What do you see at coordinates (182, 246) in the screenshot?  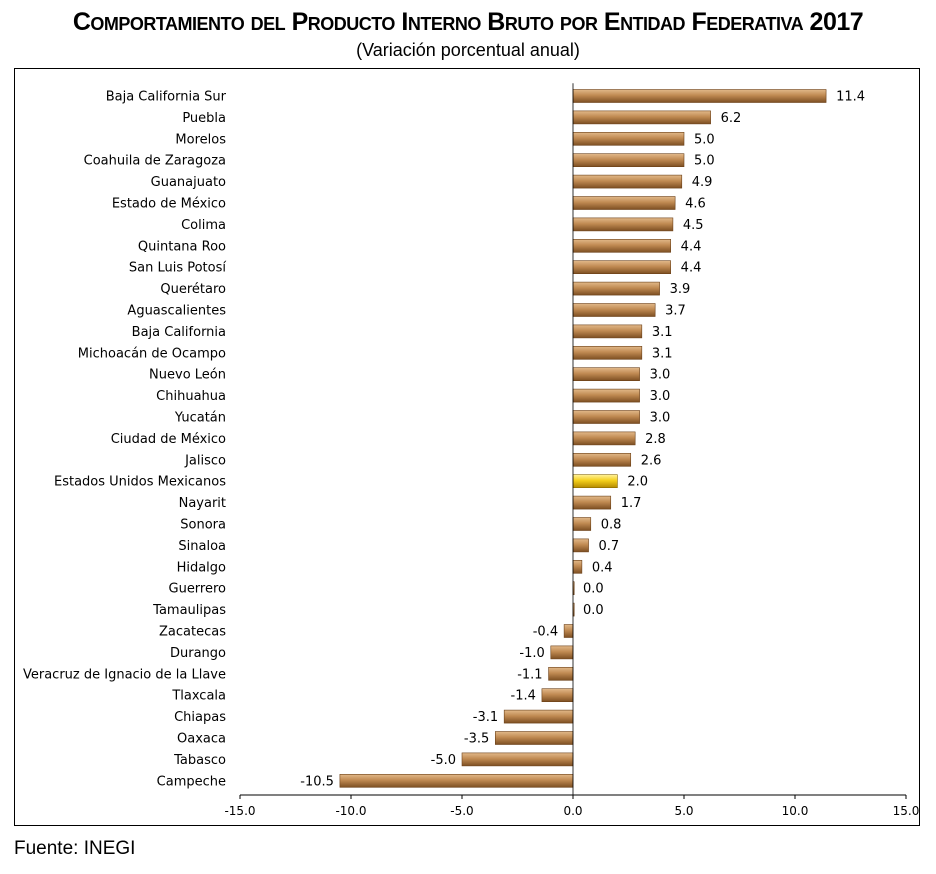 I see `category-label: Quintana Roo` at bounding box center [182, 246].